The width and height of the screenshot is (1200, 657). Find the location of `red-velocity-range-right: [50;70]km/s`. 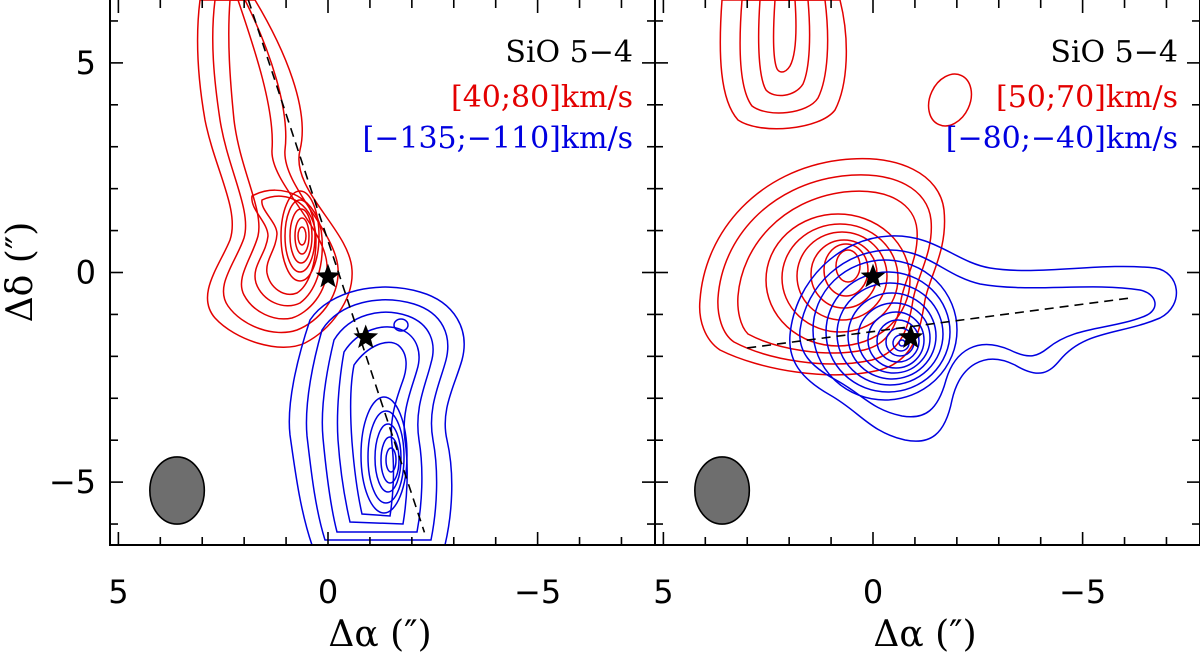

red-velocity-range-right: [50;70]km/s is located at coordinates (1087, 97).